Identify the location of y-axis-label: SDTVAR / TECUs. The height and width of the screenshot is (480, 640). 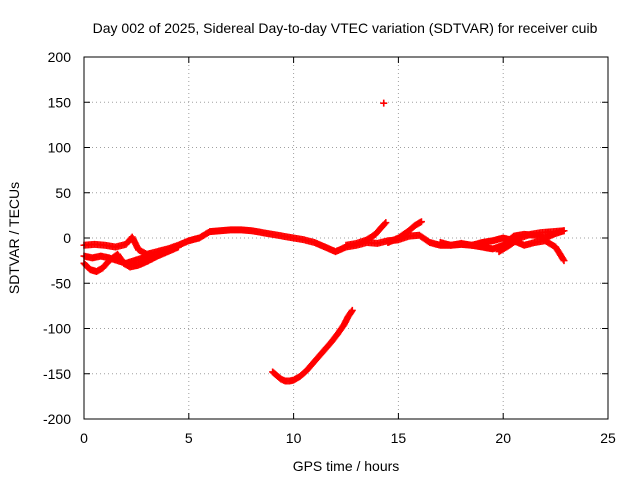
(14, 238).